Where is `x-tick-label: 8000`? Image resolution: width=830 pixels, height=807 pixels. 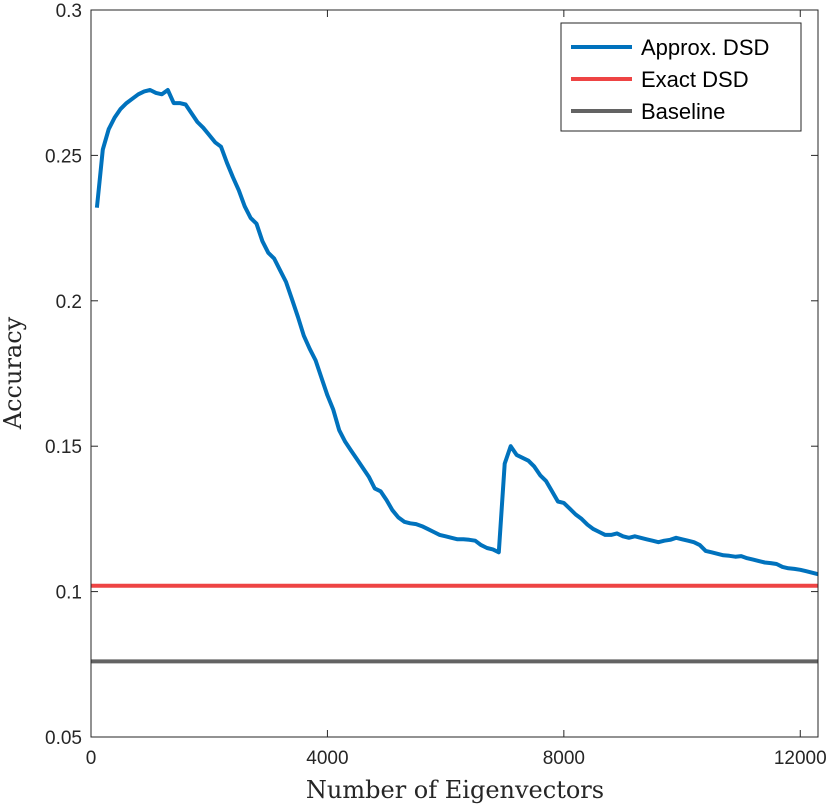
x-tick-label: 8000 is located at coordinates (564, 758).